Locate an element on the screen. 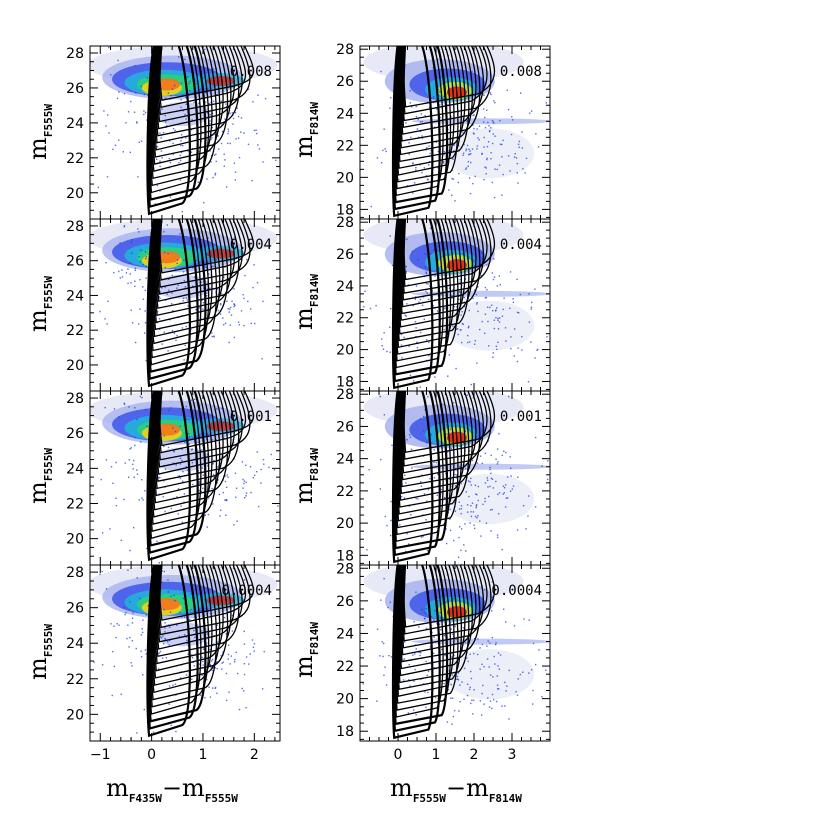 This screenshot has height=834, width=830. ylabel-left-1: mF555W is located at coordinates (39, 132).